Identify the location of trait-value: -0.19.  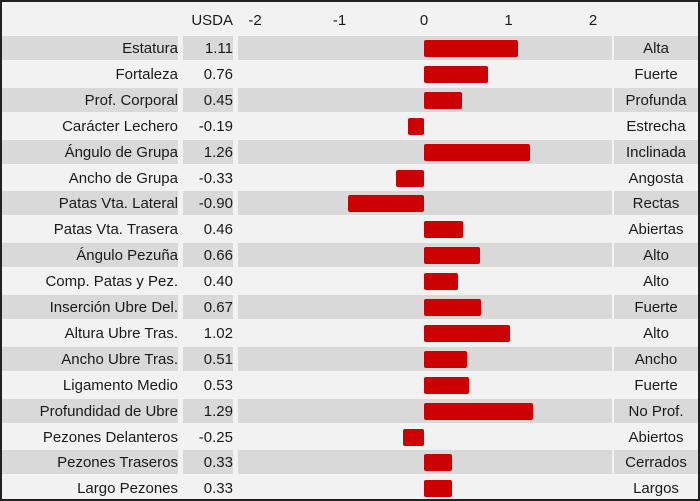
(208, 125).